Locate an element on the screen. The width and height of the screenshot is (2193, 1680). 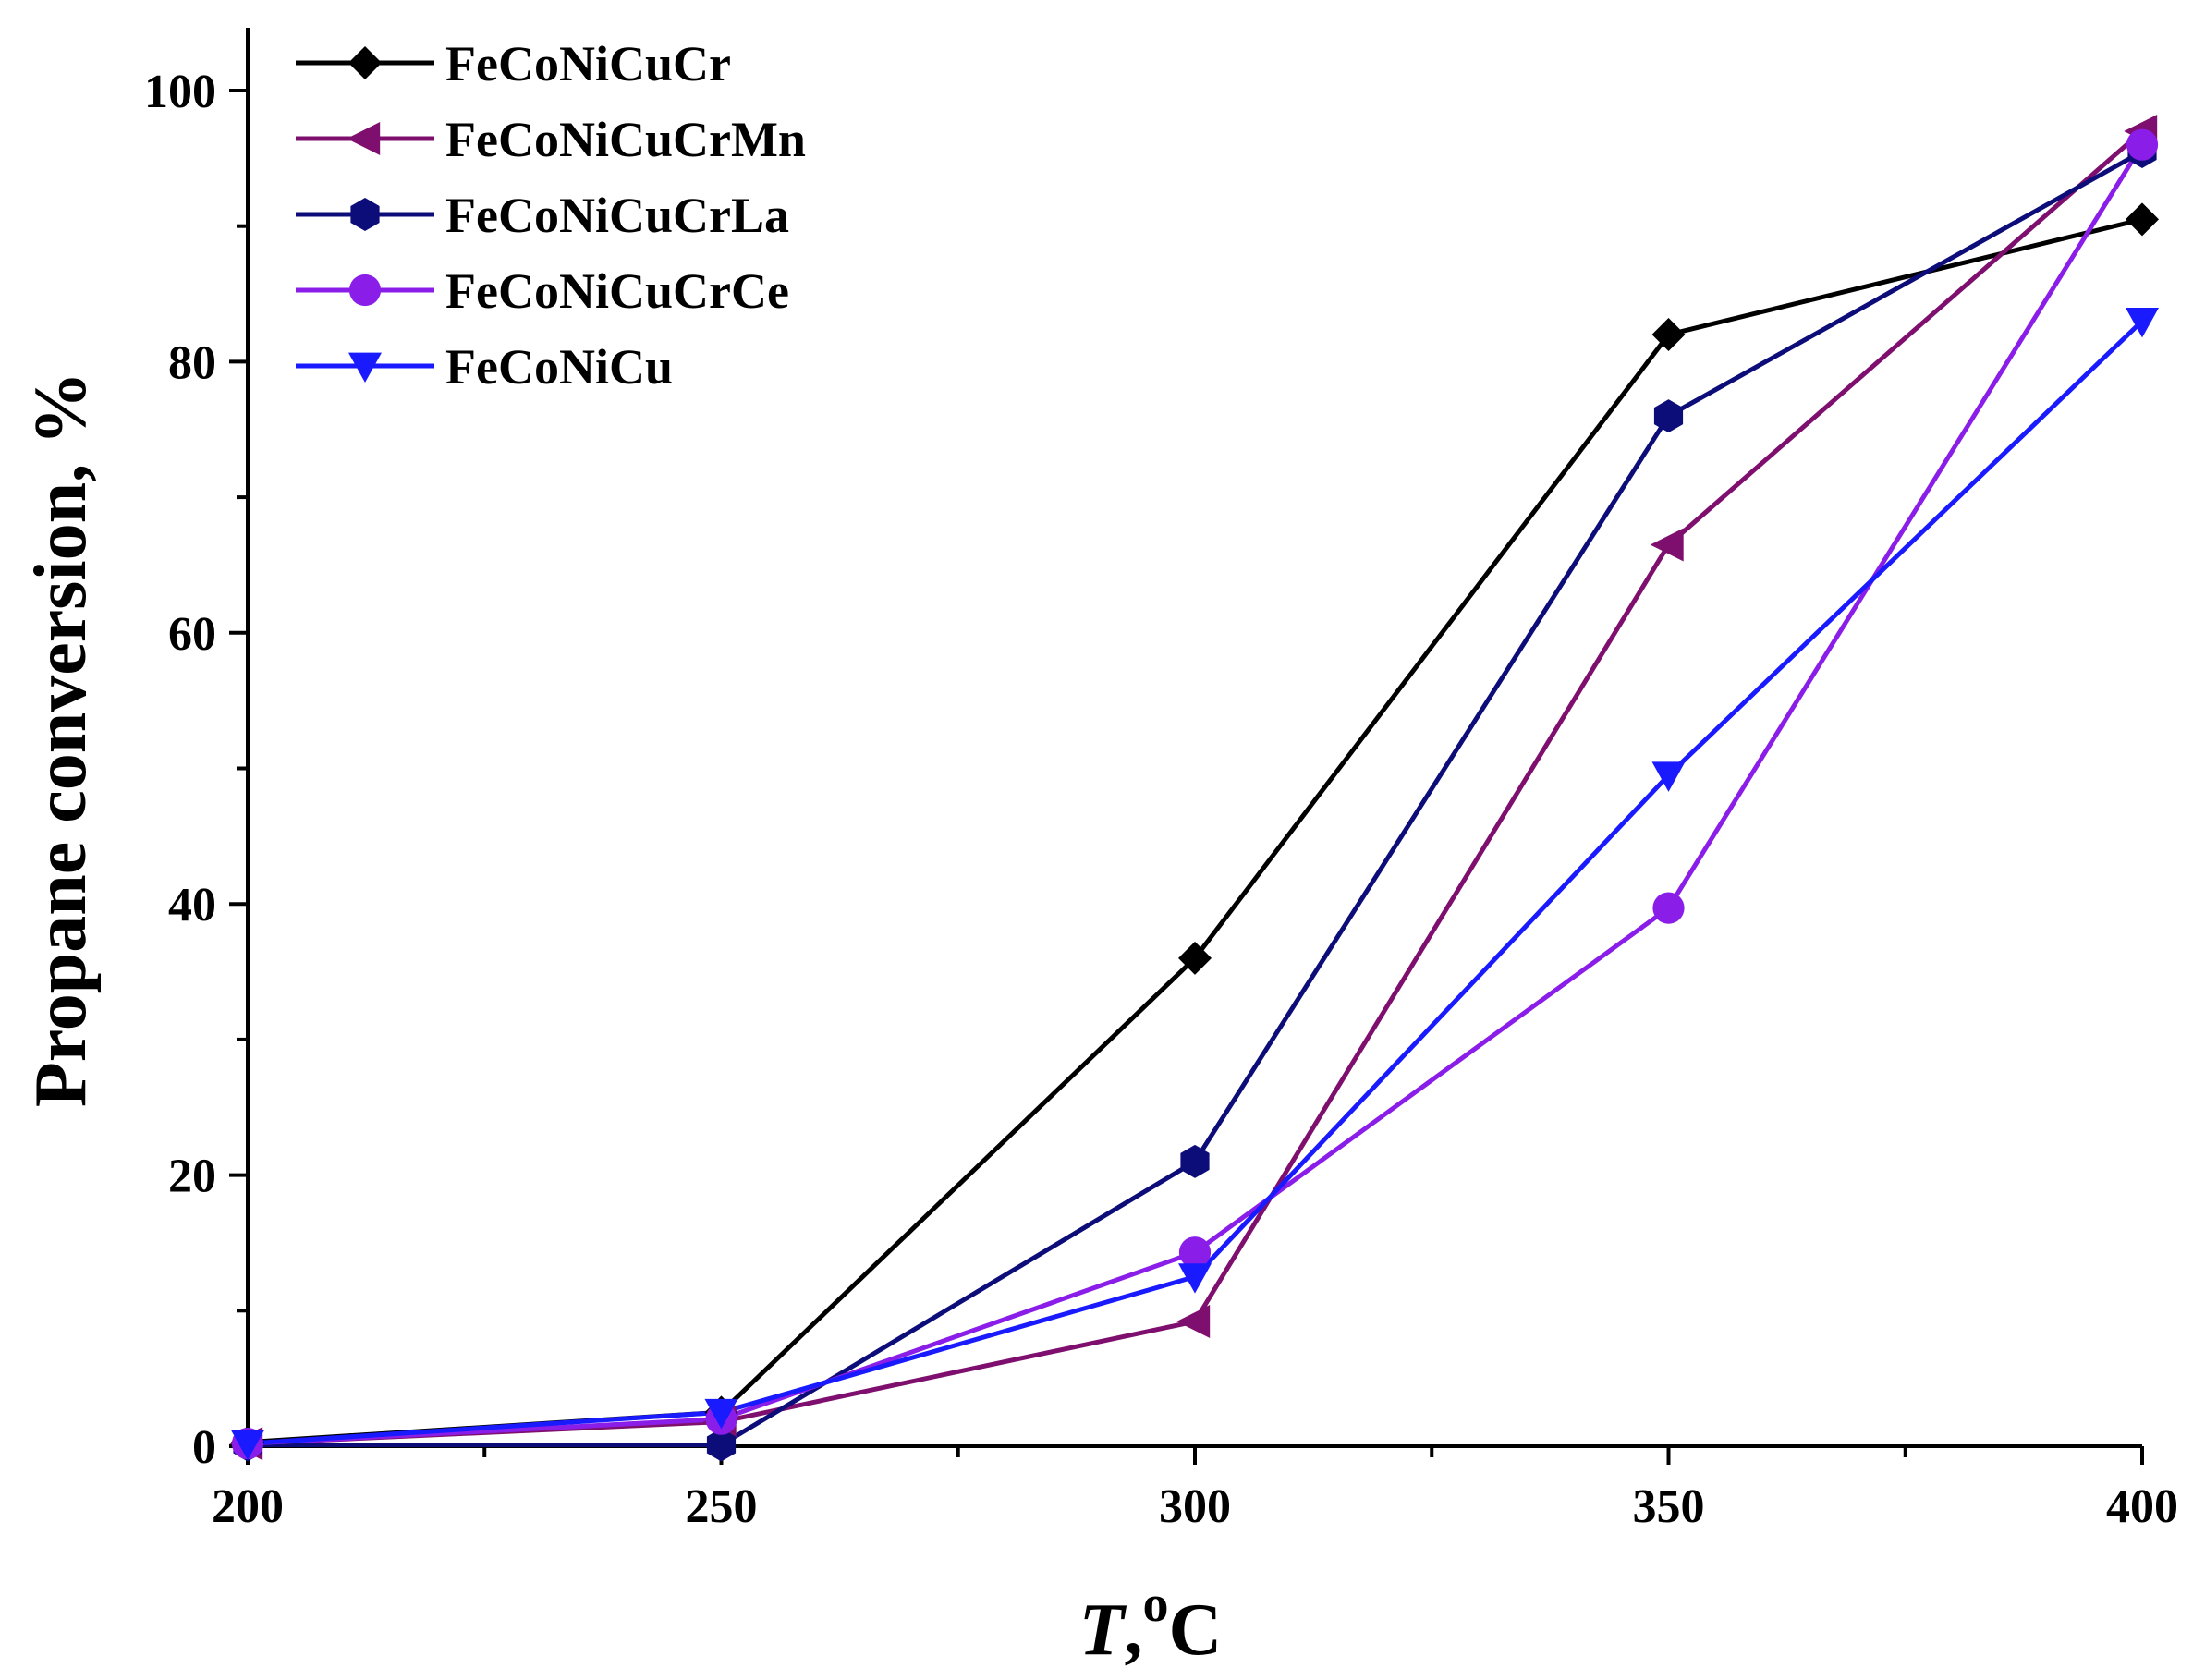
y-tick-label: 40 is located at coordinates (192, 905).